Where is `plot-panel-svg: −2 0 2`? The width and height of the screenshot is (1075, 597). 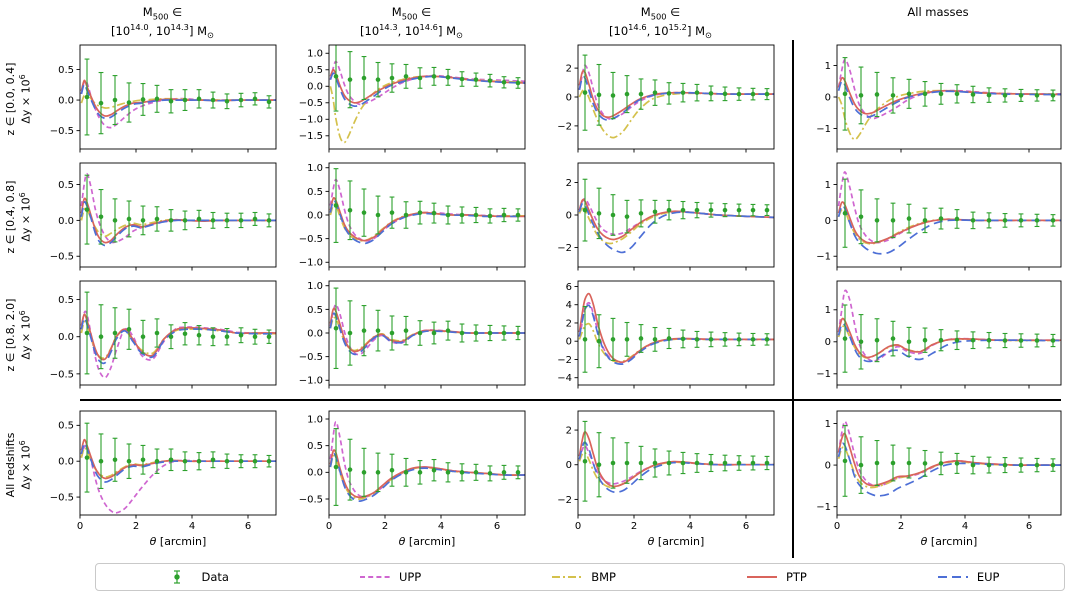
plot-panel-svg: −2 0 2 is located at coordinates (666, 216).